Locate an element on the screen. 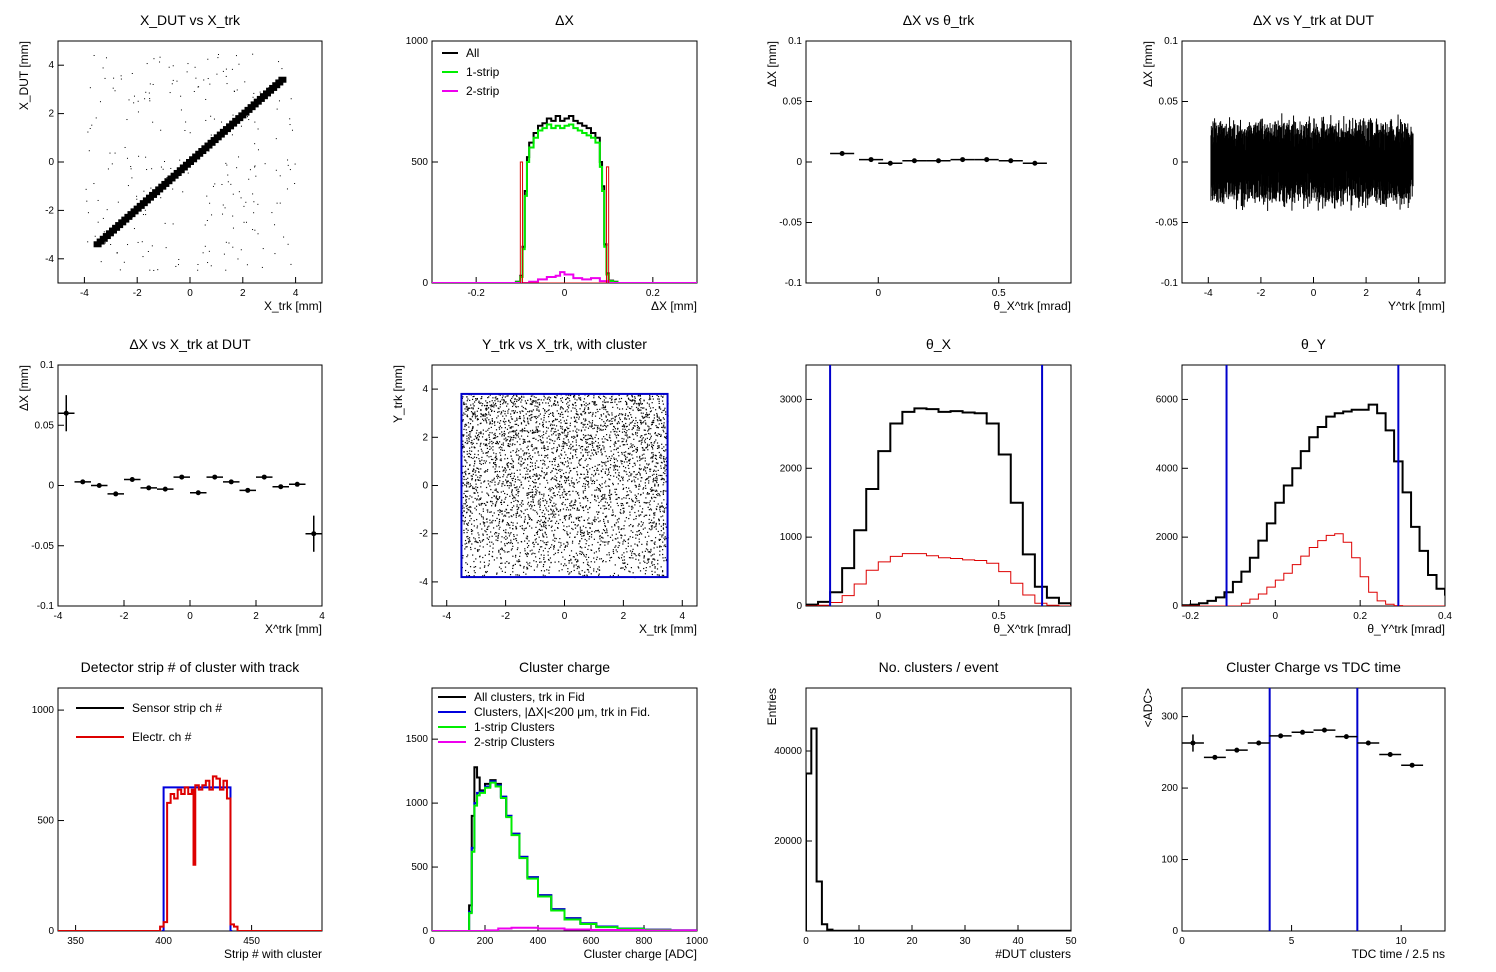 The image size is (1496, 972). y-tick-label: 0.1 is located at coordinates (795, 41).